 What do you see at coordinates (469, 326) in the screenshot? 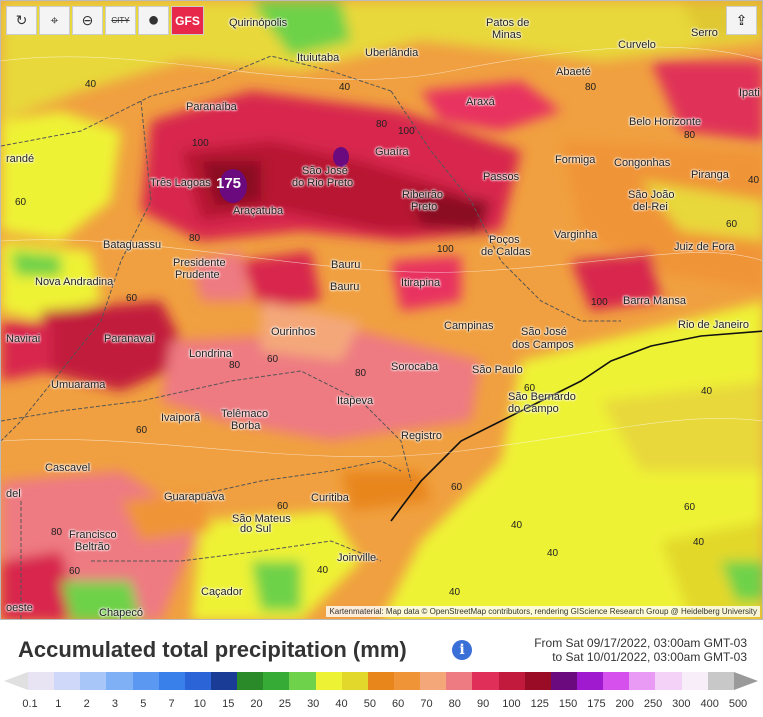
I see `city-label: Campinas` at bounding box center [469, 326].